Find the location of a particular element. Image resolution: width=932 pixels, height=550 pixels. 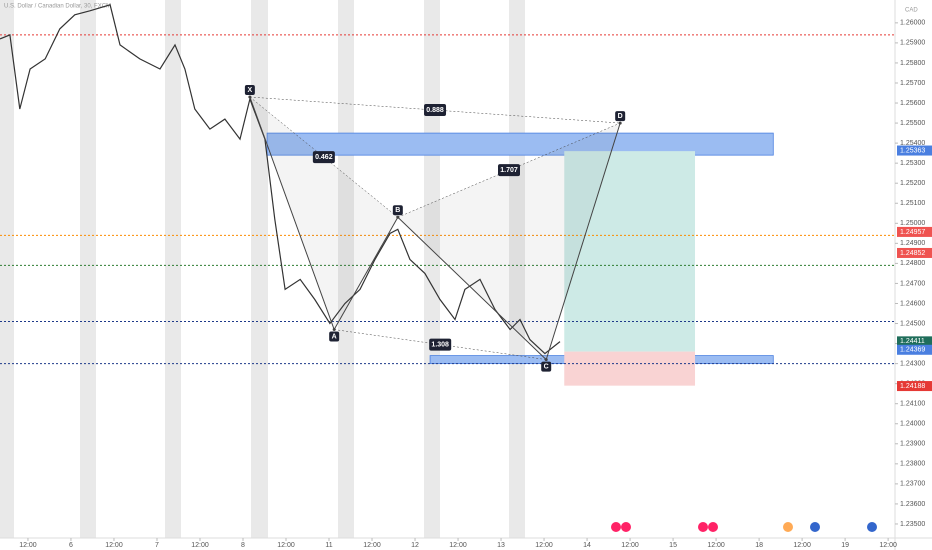

x-tick-label: 18 is located at coordinates (759, 545).